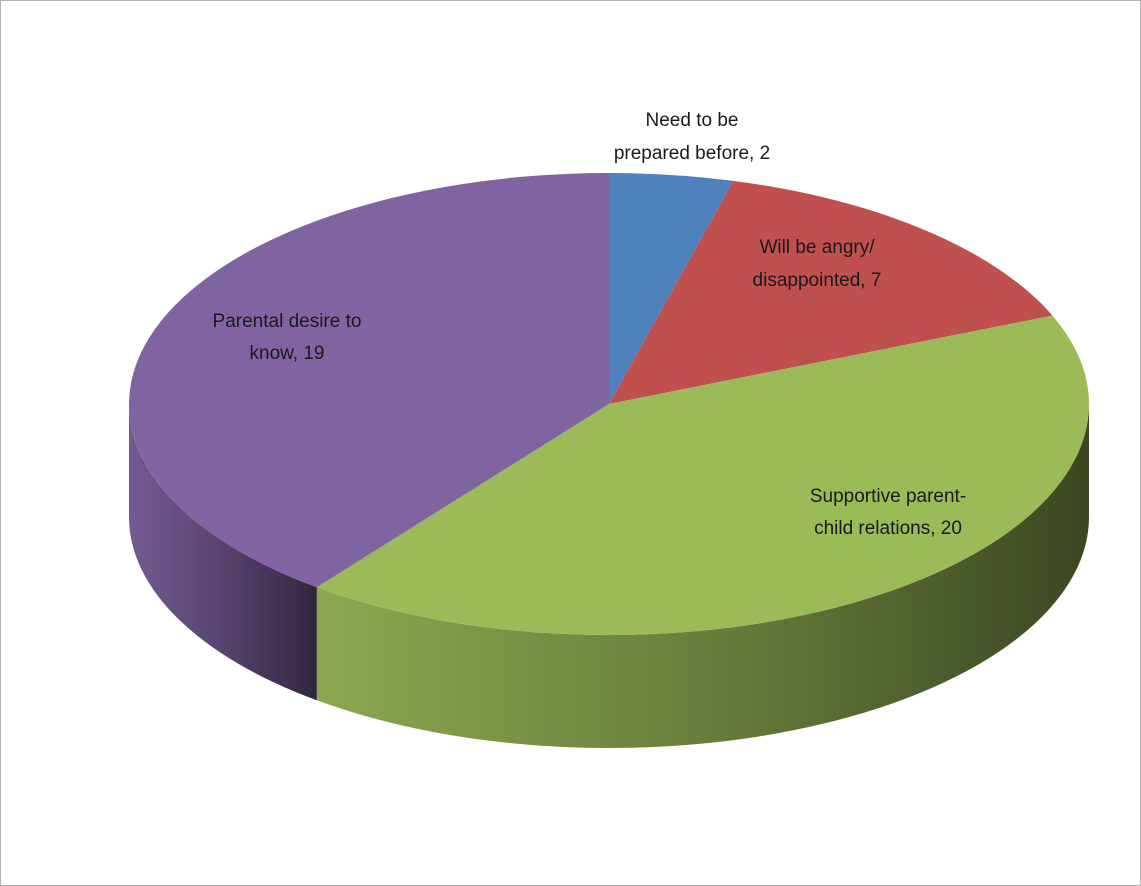 This screenshot has width=1141, height=886. What do you see at coordinates (888, 528) in the screenshot?
I see `slice-label-line: child relations, 20` at bounding box center [888, 528].